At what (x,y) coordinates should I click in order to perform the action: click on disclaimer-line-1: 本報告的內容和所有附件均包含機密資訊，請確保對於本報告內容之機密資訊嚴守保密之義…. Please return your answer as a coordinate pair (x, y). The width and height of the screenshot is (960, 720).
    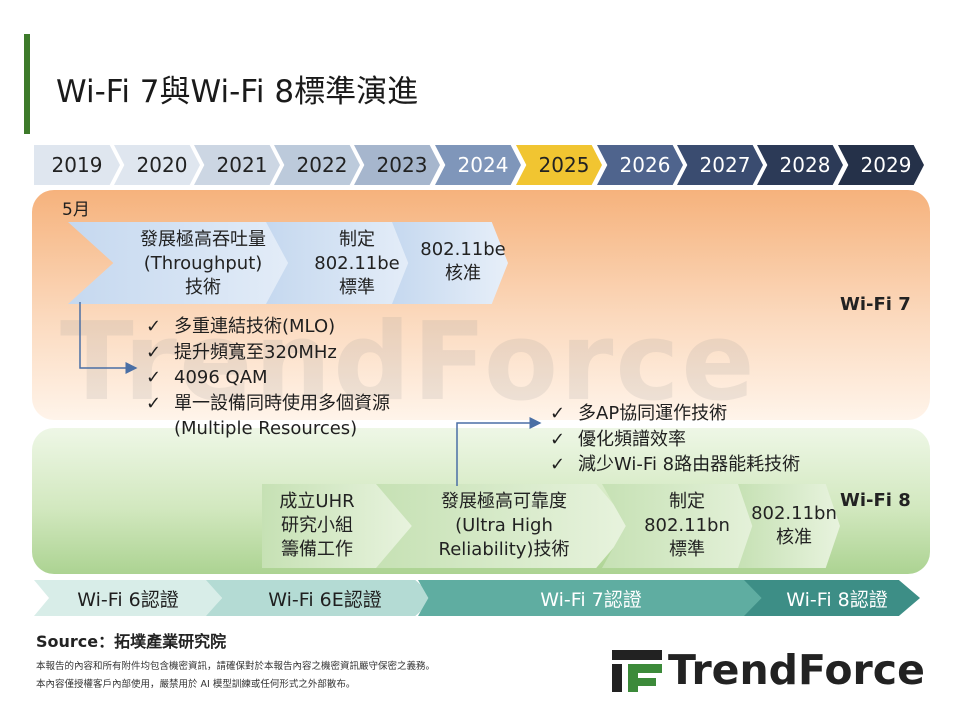
    Looking at the image, I should click on (236, 666).